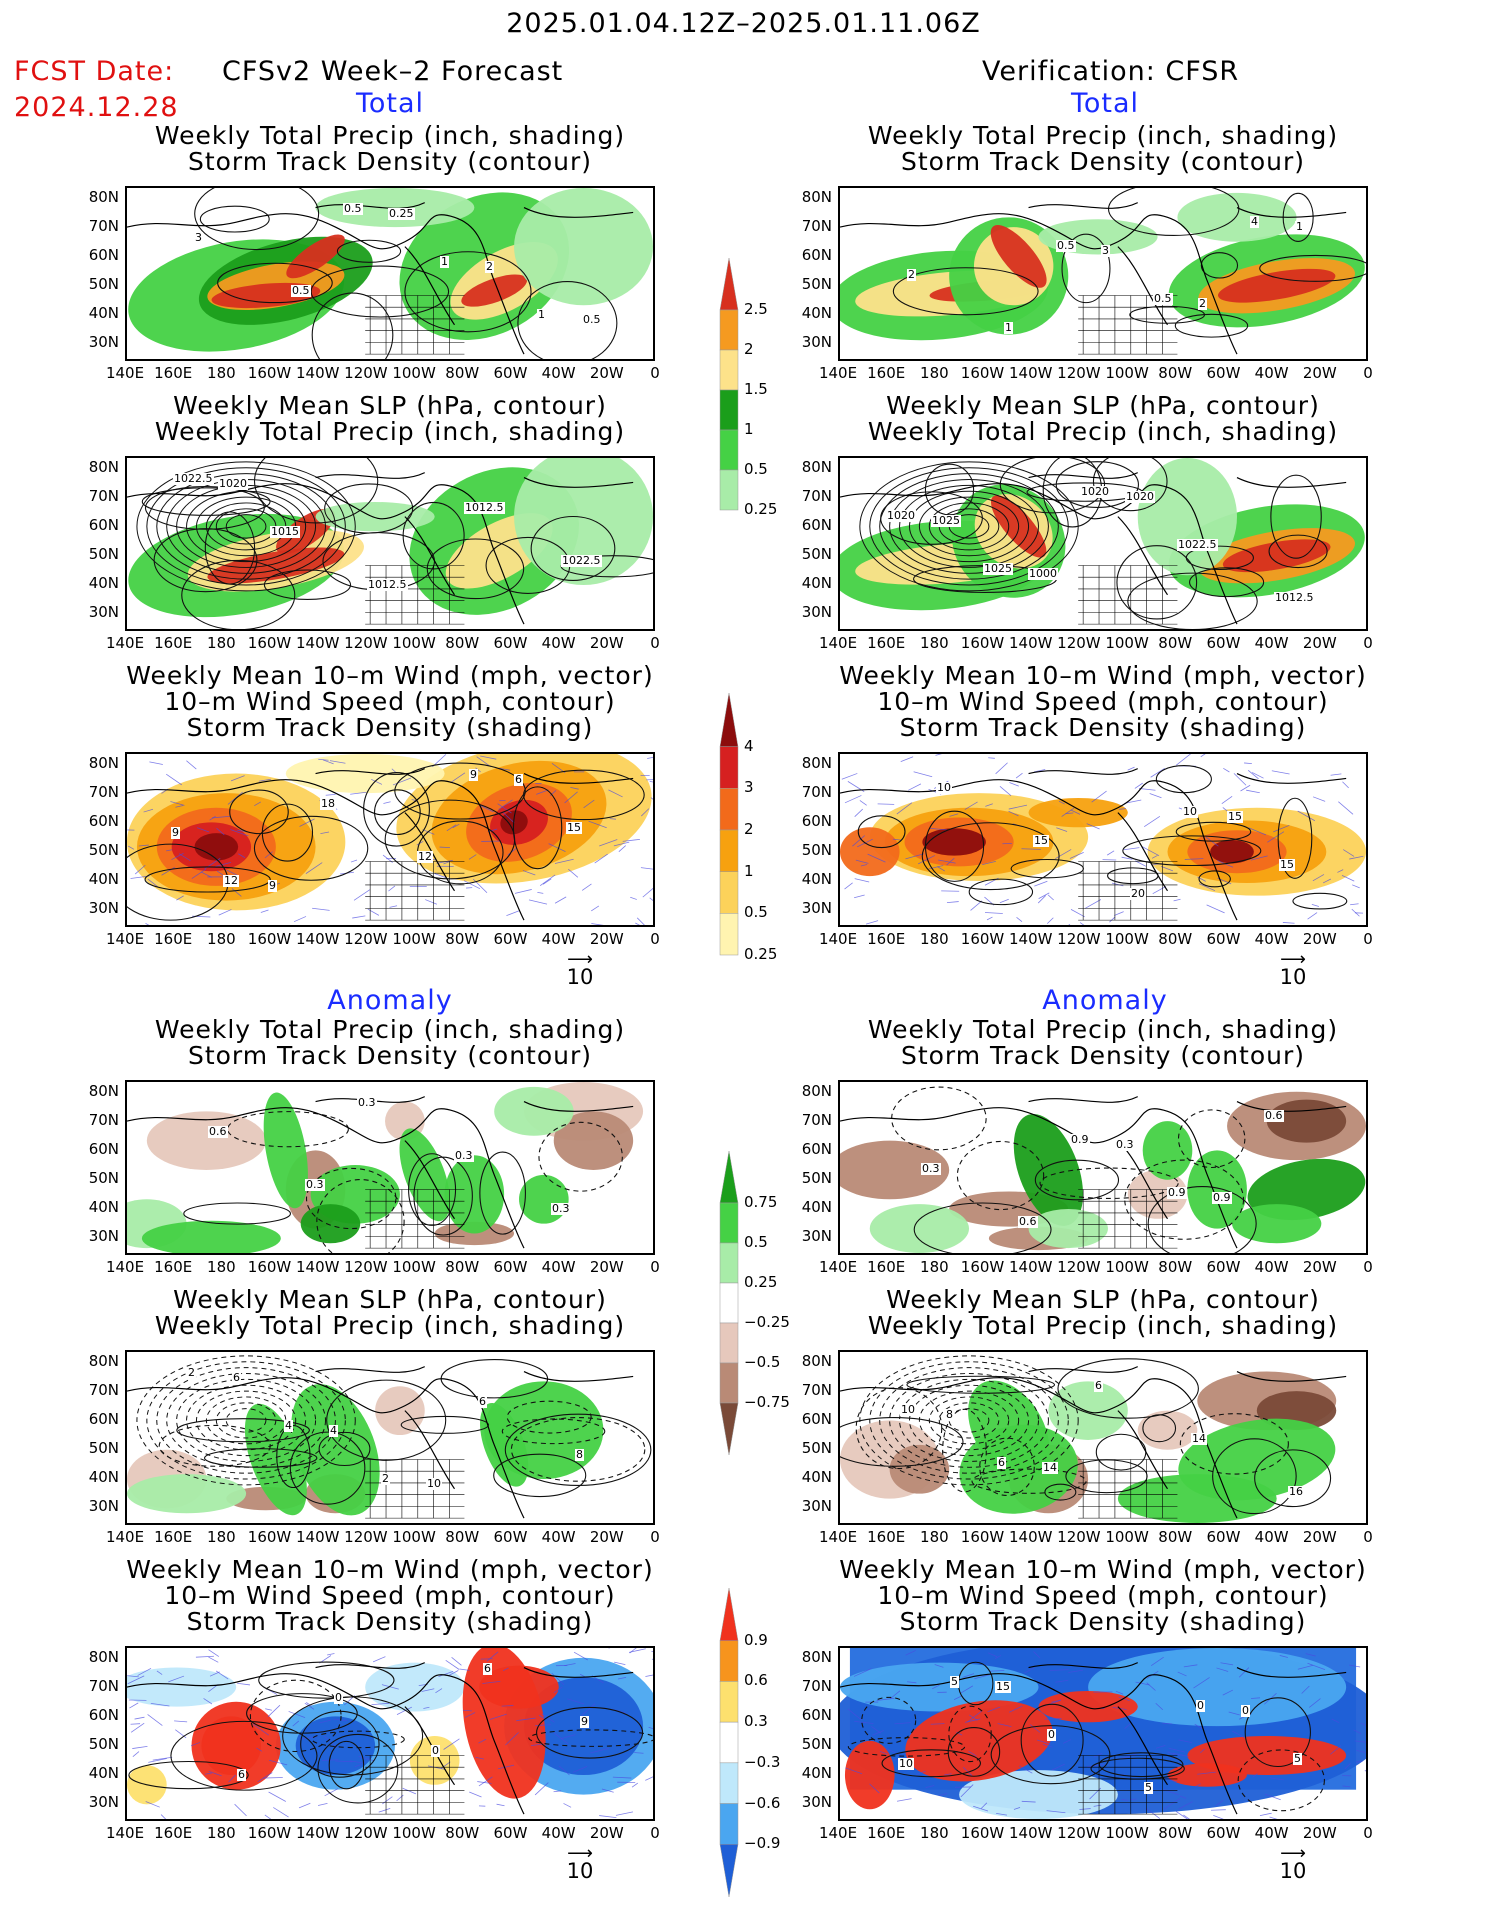 The height and width of the screenshot is (1925, 1487). Describe the element at coordinates (998, 568) in the screenshot. I see `contour-label: 1025` at that location.